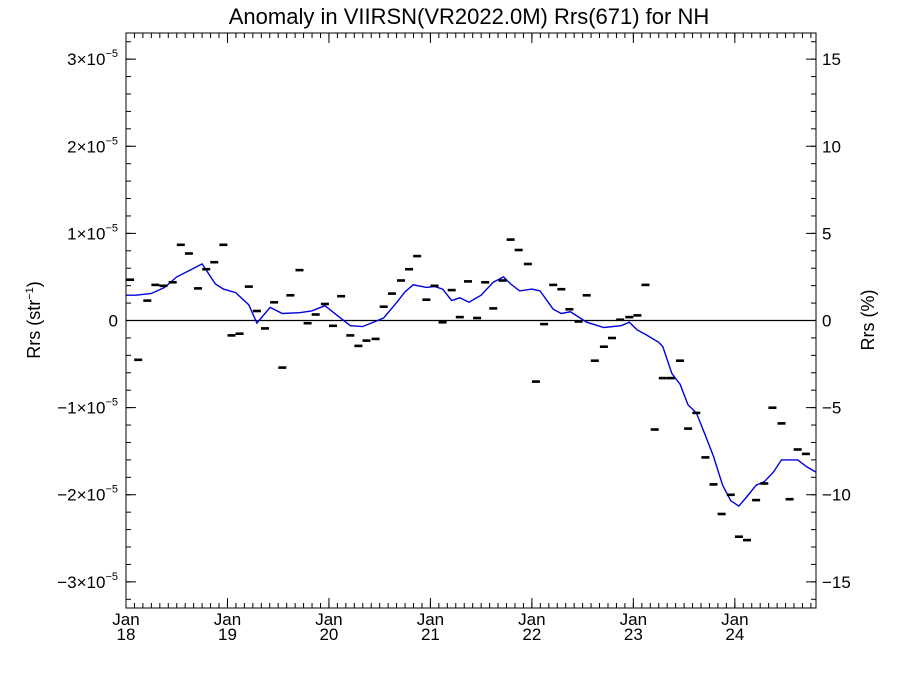  What do you see at coordinates (126, 634) in the screenshot?
I see `x-tick-year-label: 18` at bounding box center [126, 634].